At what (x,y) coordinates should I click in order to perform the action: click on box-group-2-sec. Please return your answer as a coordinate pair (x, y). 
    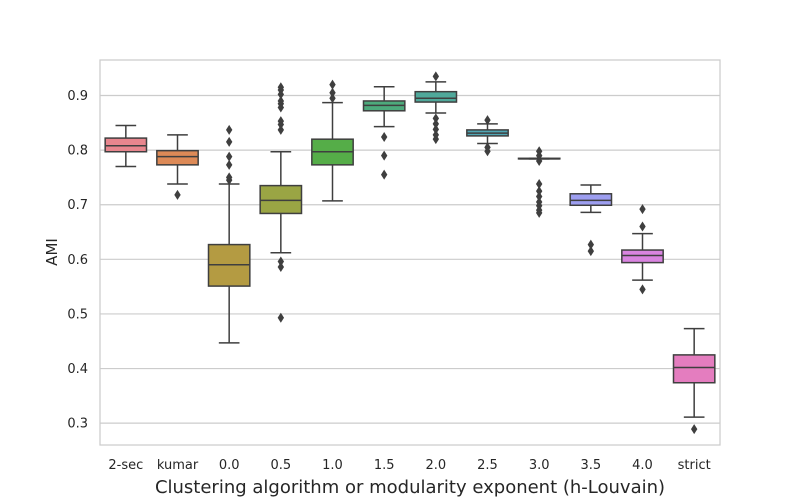
    Looking at the image, I should click on (126, 146).